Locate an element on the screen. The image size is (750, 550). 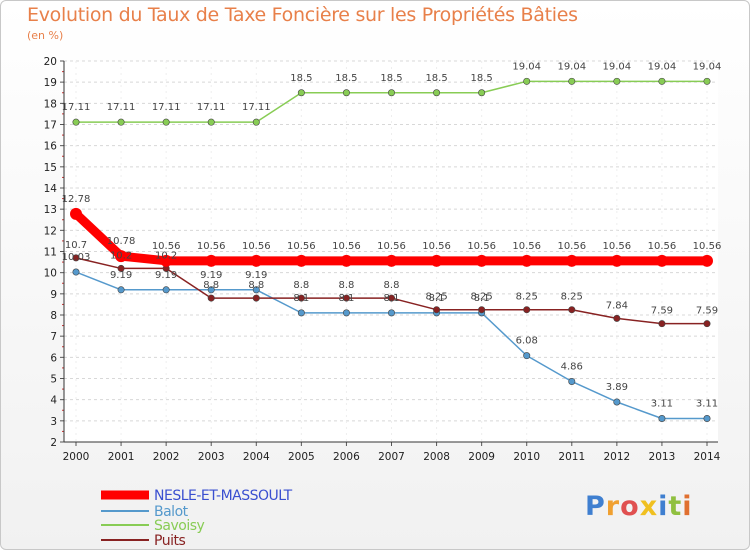
legend-label-savoisy: Savoisy is located at coordinates (179, 526).